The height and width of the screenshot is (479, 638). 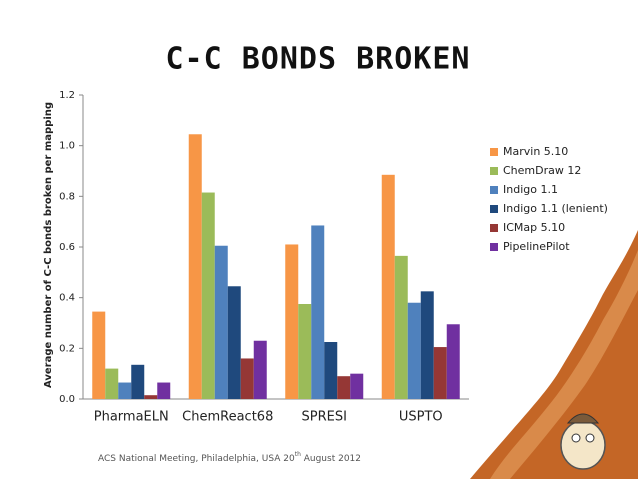 I want to click on x-tick-label: ChemReact68, so click(x=227, y=417).